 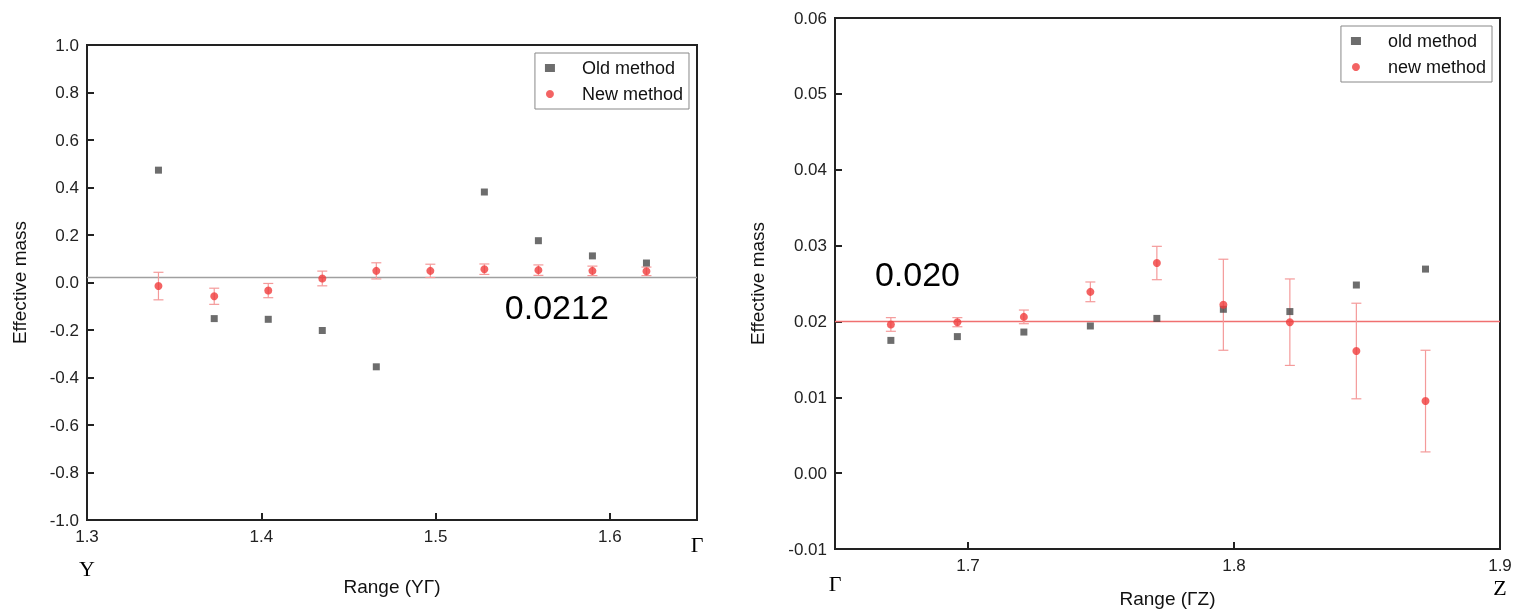 What do you see at coordinates (67, 45) in the screenshot?
I see `y-tick-label: 1.0` at bounding box center [67, 45].